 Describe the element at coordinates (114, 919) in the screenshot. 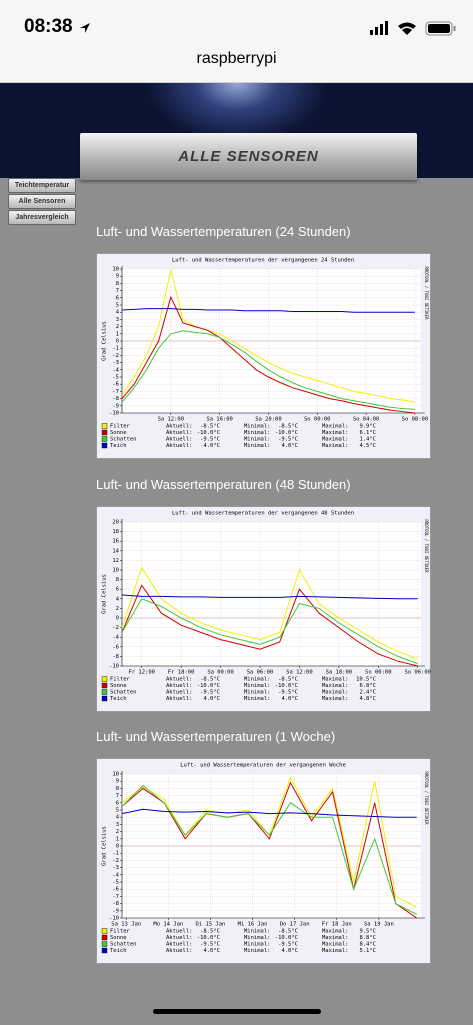

I see `y-tick-label: -10` at that location.